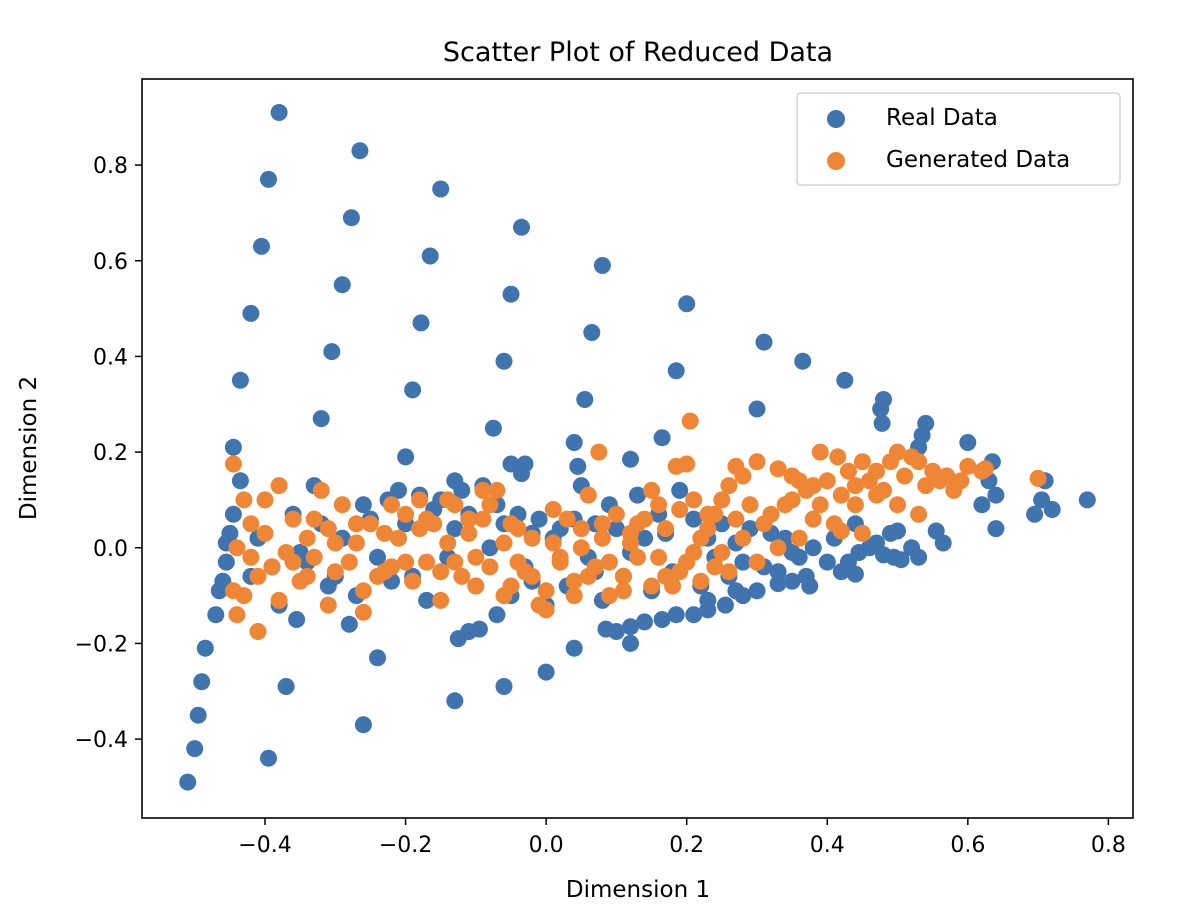 This screenshot has width=1196, height=904. I want to click on x-tick-label: 0.6, so click(967, 845).